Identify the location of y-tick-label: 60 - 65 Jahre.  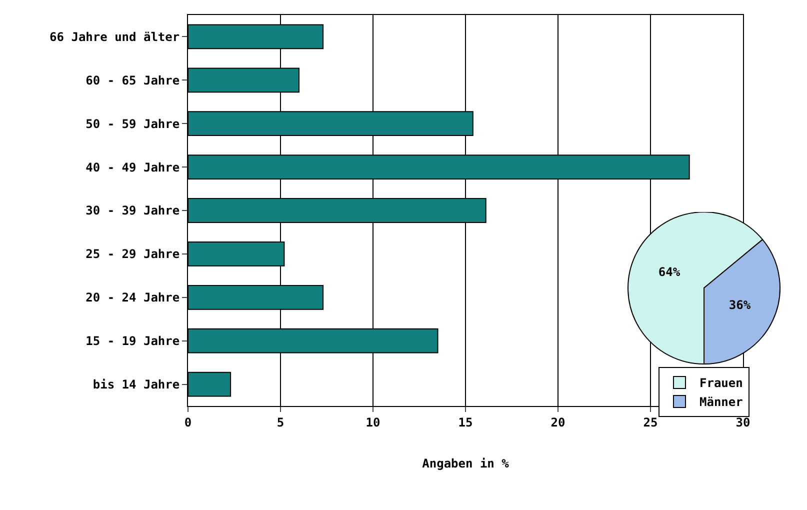
(133, 80).